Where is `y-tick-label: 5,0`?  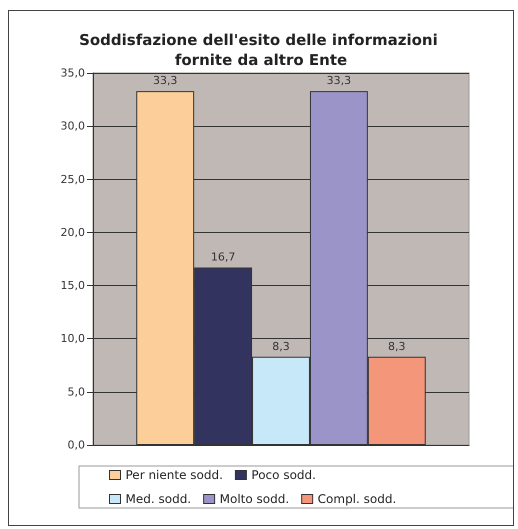 y-tick-label: 5,0 is located at coordinates (76, 391).